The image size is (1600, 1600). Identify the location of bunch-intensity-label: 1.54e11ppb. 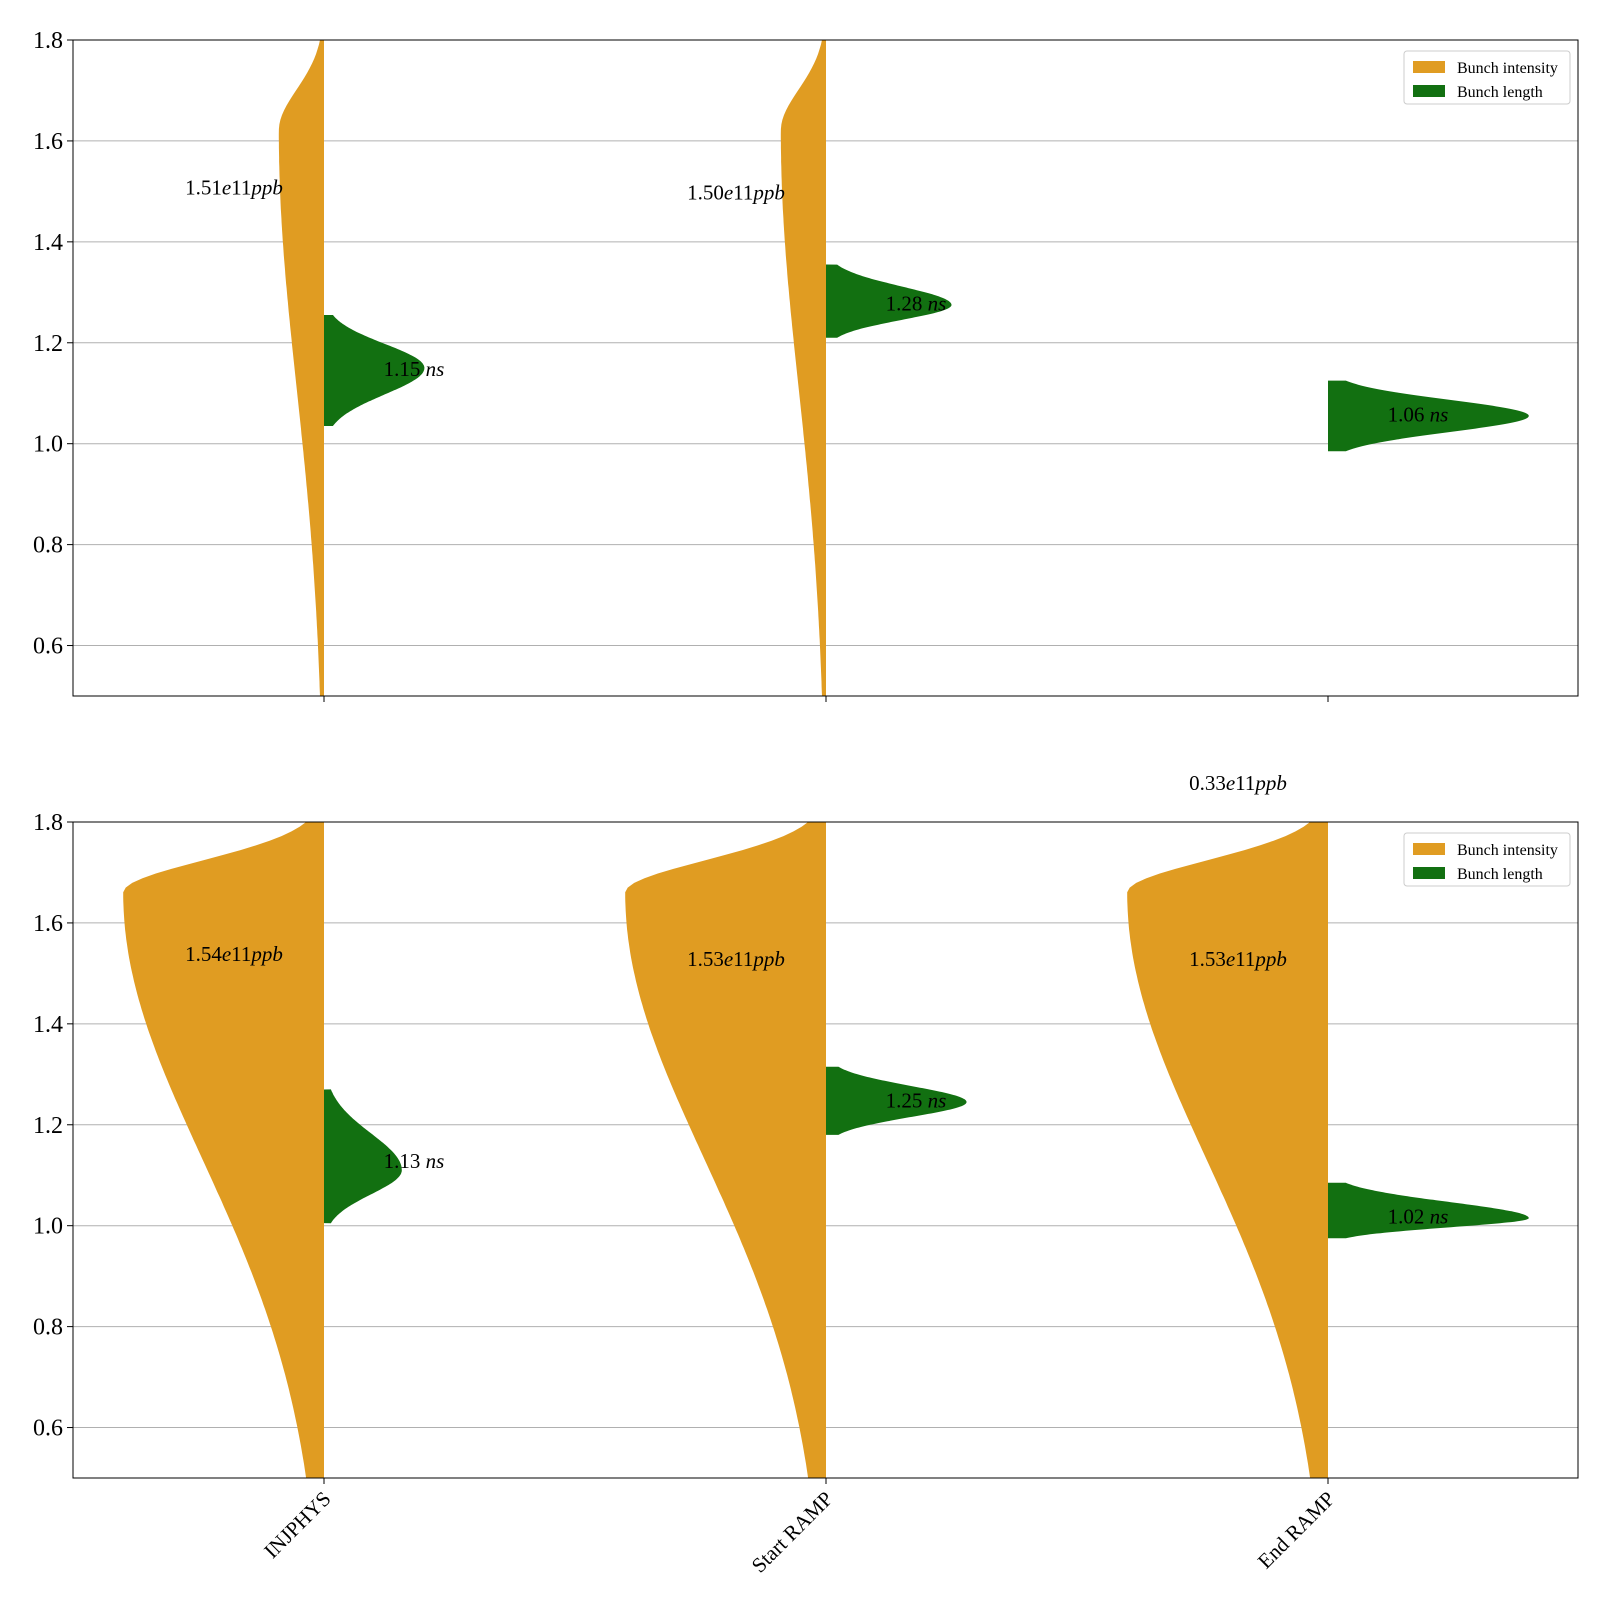
(234, 954).